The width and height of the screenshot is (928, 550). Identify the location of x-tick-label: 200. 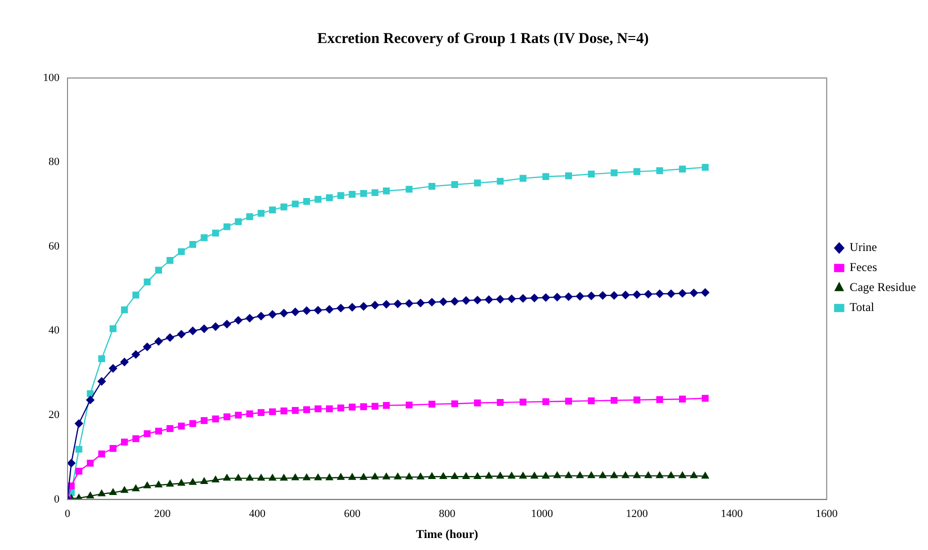
(163, 514).